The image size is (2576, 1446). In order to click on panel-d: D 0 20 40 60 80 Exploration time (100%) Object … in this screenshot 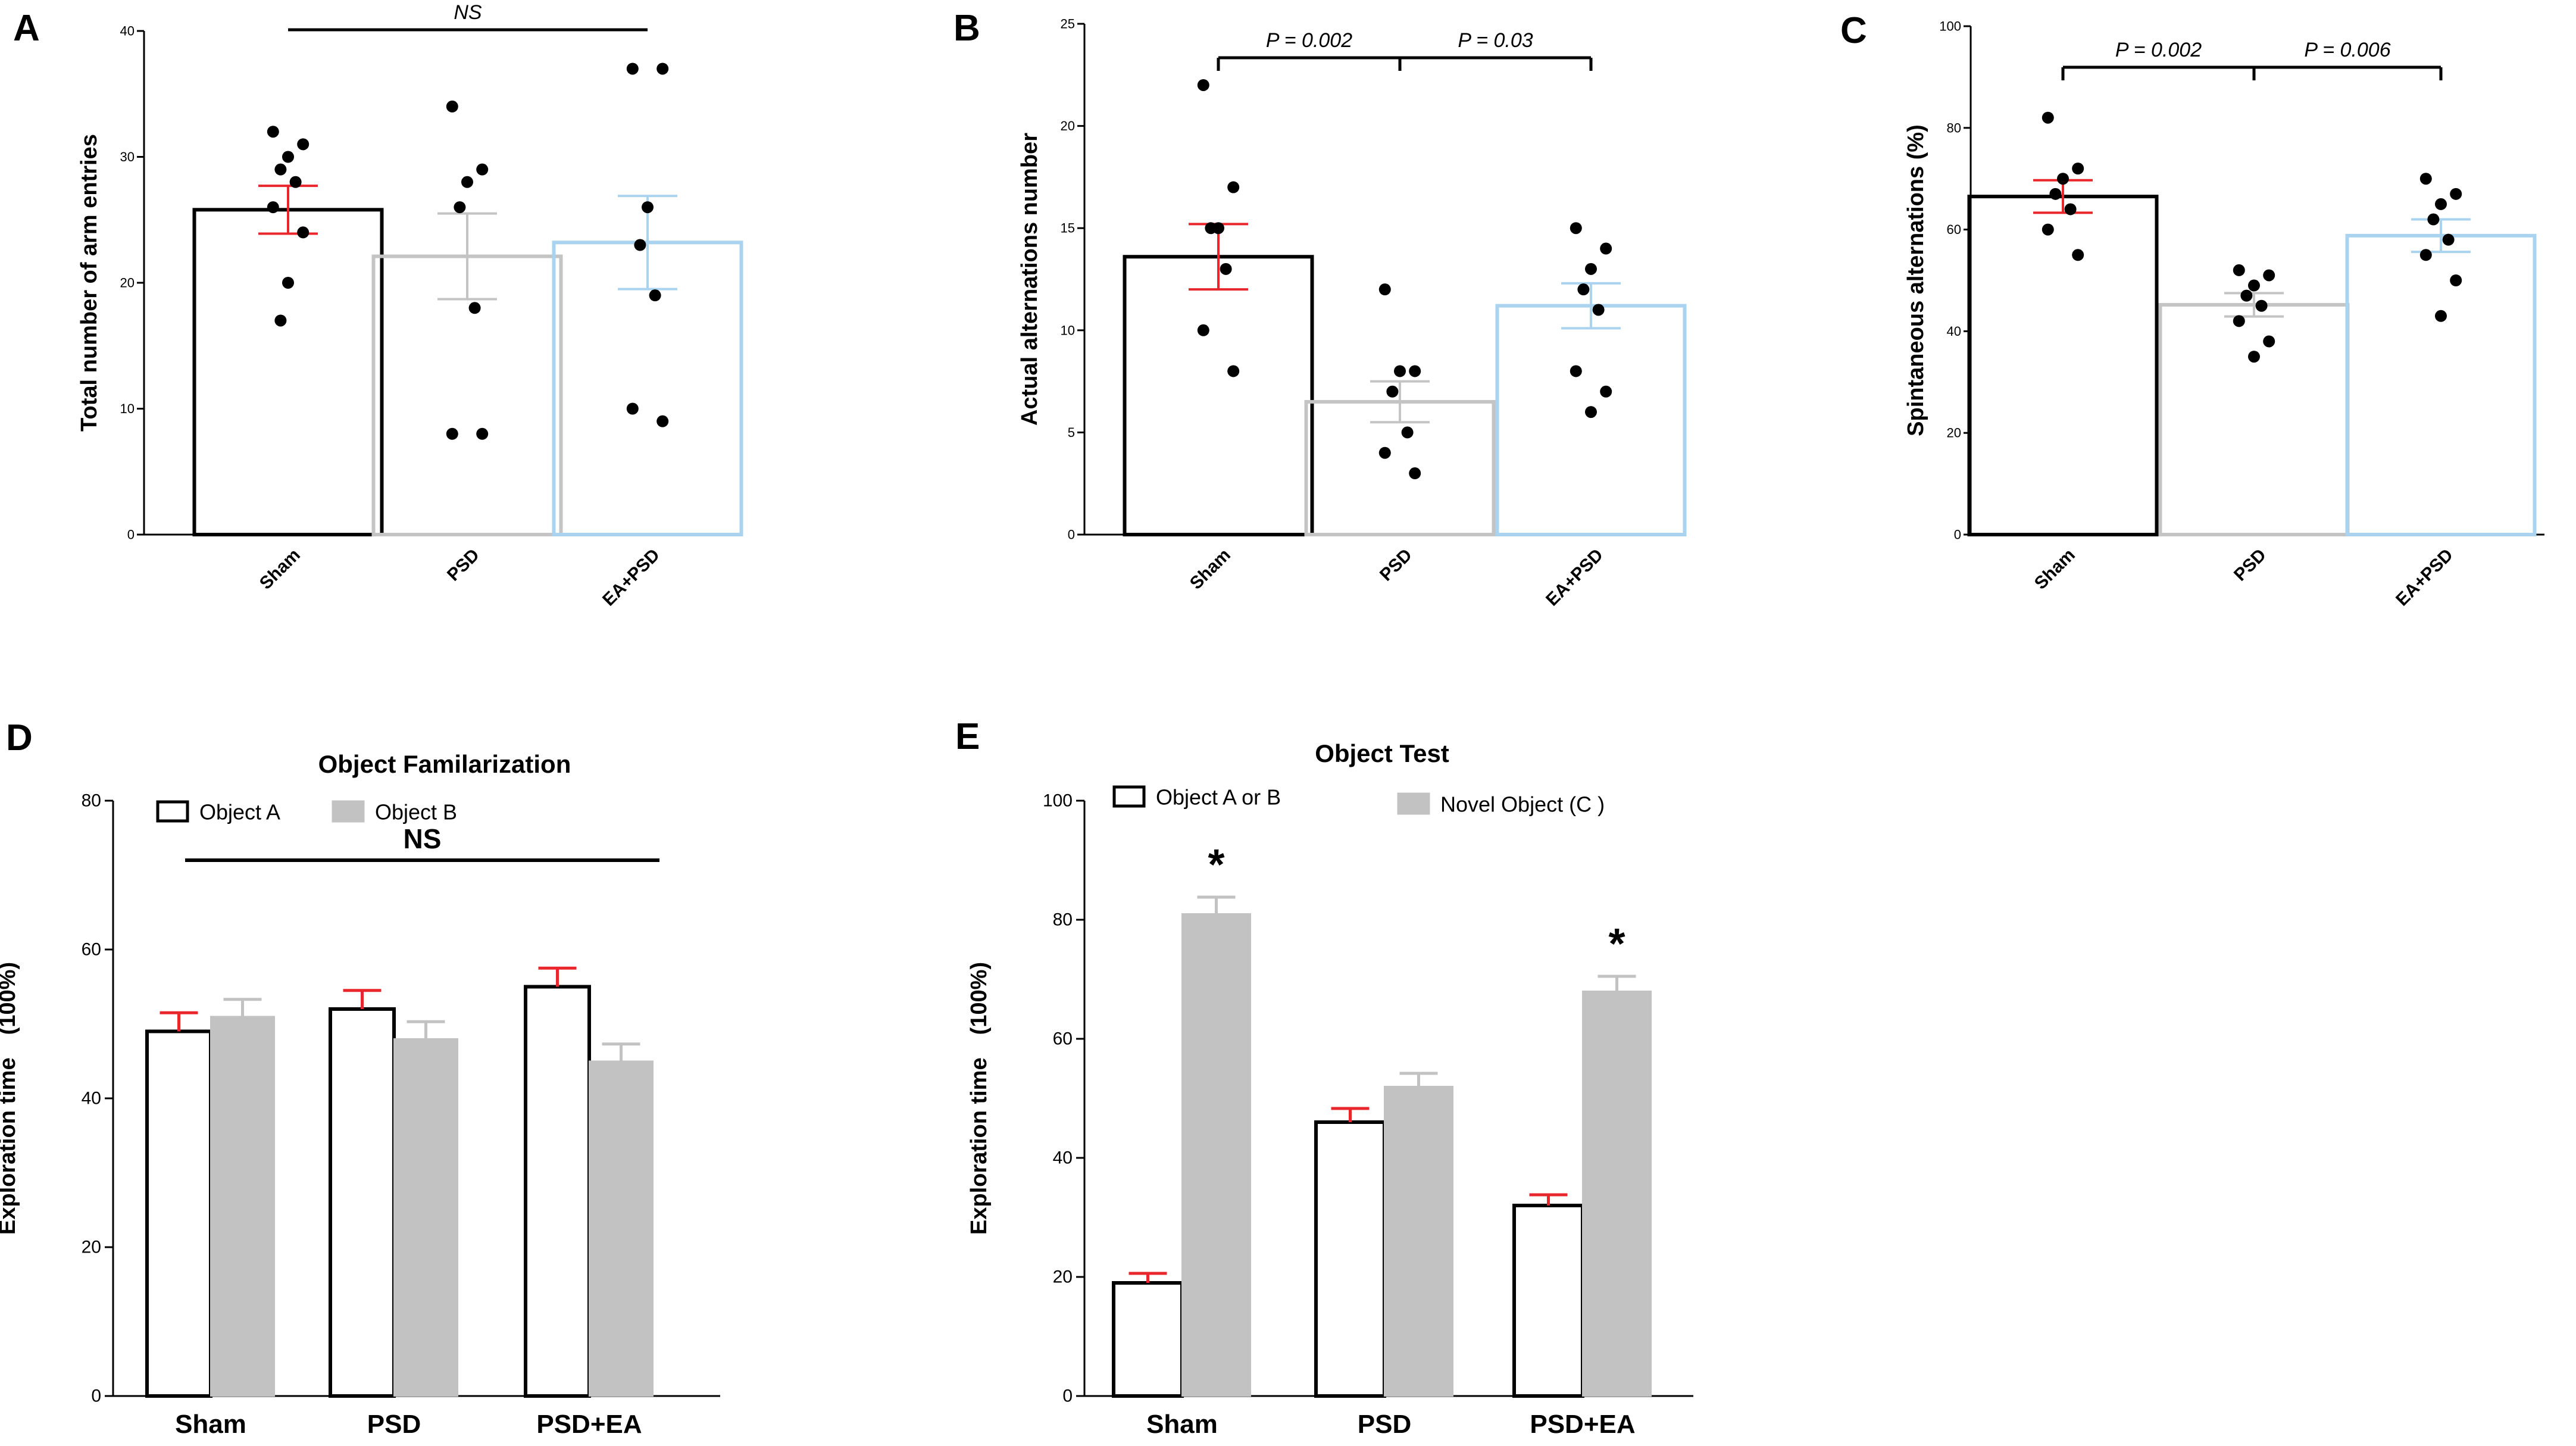, I will do `click(360, 1078)`.